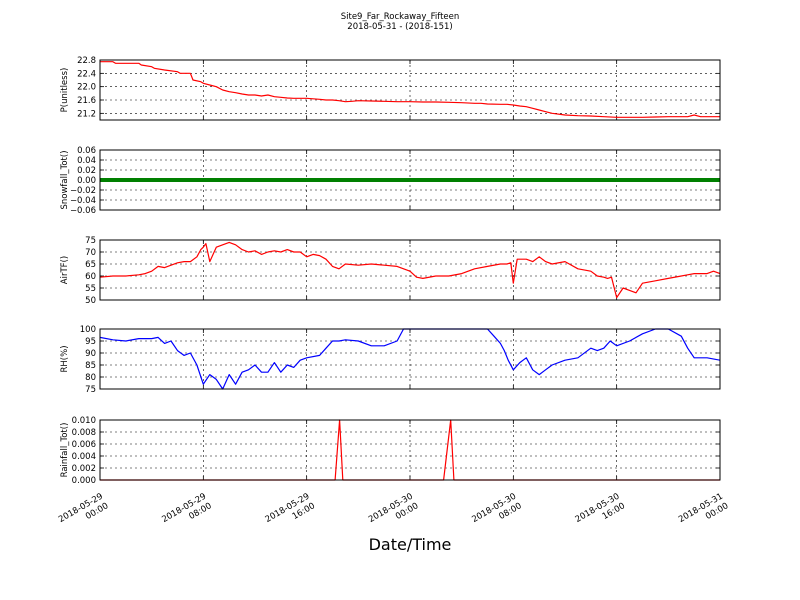 Image resolution: width=800 pixels, height=600 pixels. I want to click on y-tick-label: 85, so click(90, 366).